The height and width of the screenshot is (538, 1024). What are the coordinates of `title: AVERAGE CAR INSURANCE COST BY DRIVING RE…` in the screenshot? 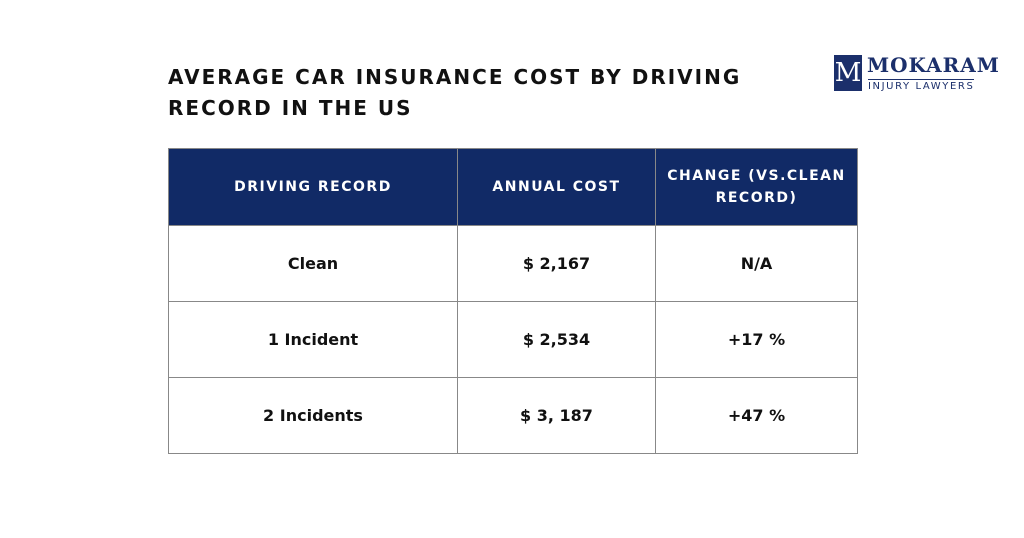 It's located at (455, 92).